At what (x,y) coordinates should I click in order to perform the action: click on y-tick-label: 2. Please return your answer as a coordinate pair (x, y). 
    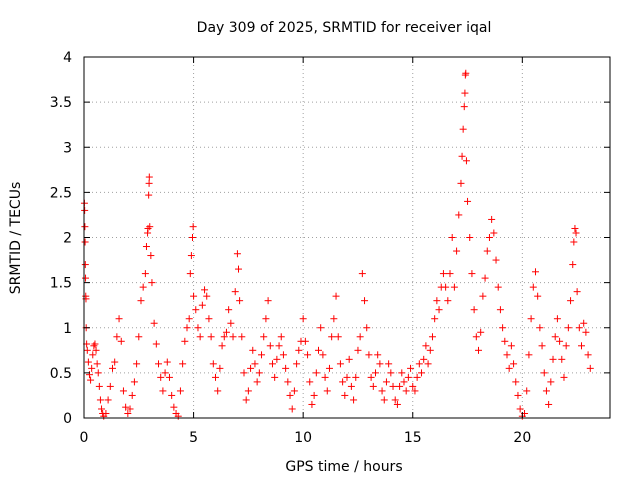
    Looking at the image, I should click on (67, 239).